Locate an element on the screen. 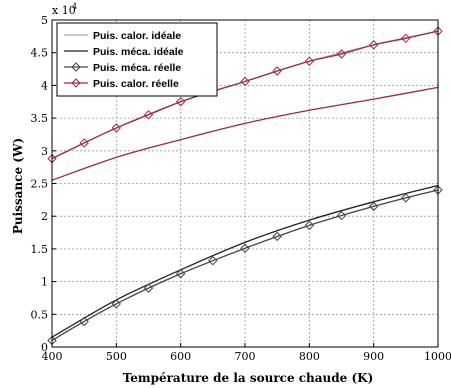 The image size is (451, 388). x-tick-label: 400 is located at coordinates (52, 356).